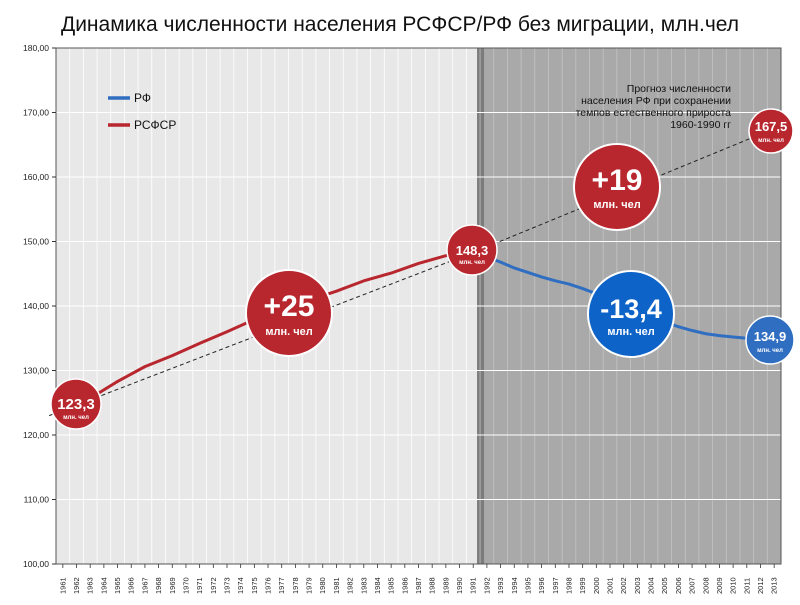 This screenshot has width=800, height=605. I want to click on annotation-start-value: 123,3, so click(76, 404).